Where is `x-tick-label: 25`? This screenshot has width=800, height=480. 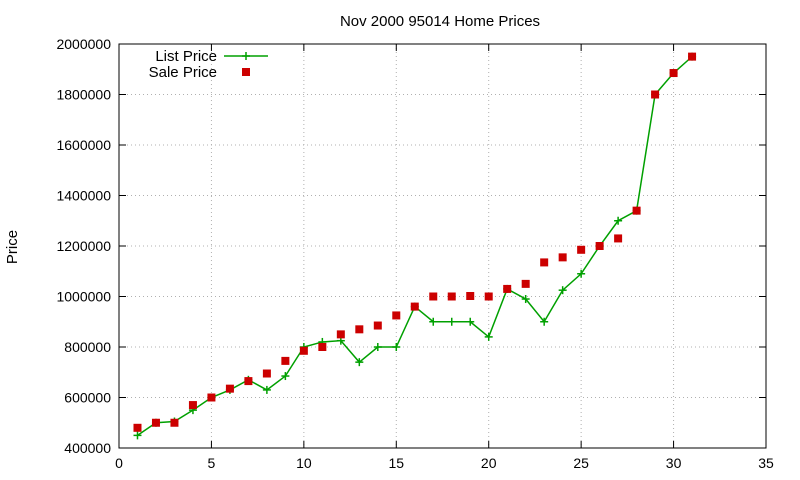 x-tick-label: 25 is located at coordinates (581, 463).